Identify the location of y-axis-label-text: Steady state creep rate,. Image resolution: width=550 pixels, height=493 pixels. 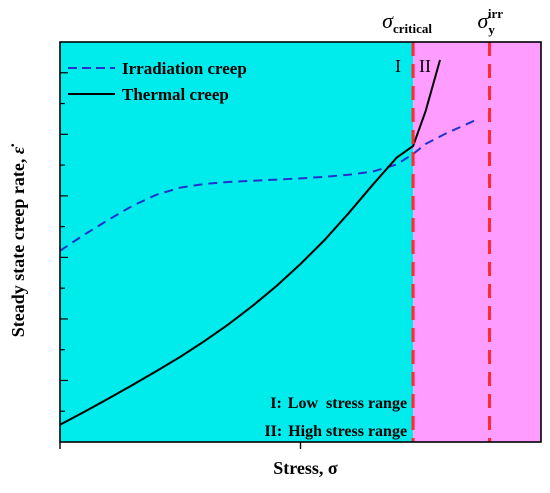
(18, 245).